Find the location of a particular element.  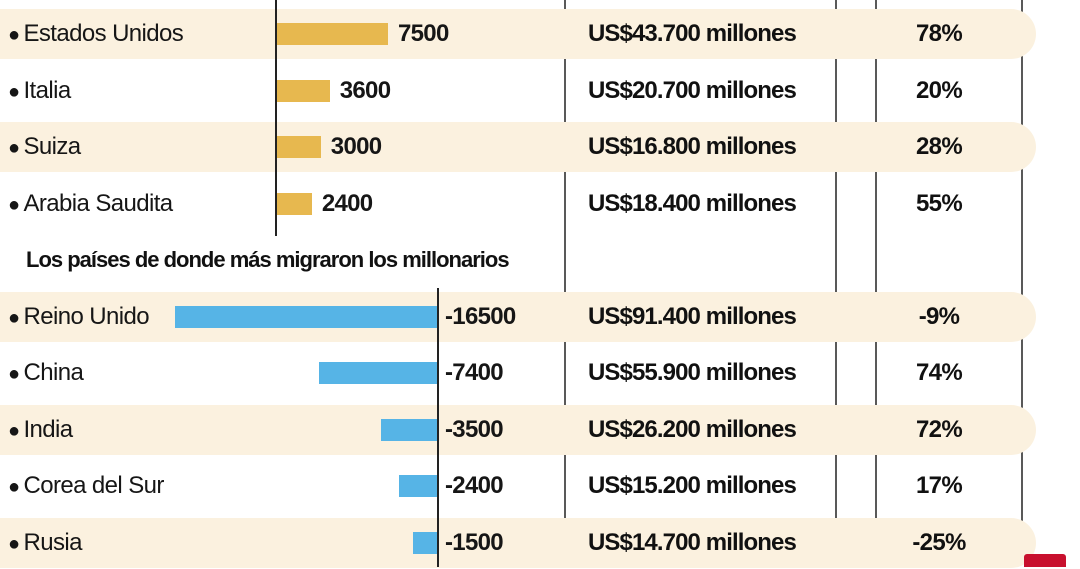

country-label: ● Italia is located at coordinates (39, 91).